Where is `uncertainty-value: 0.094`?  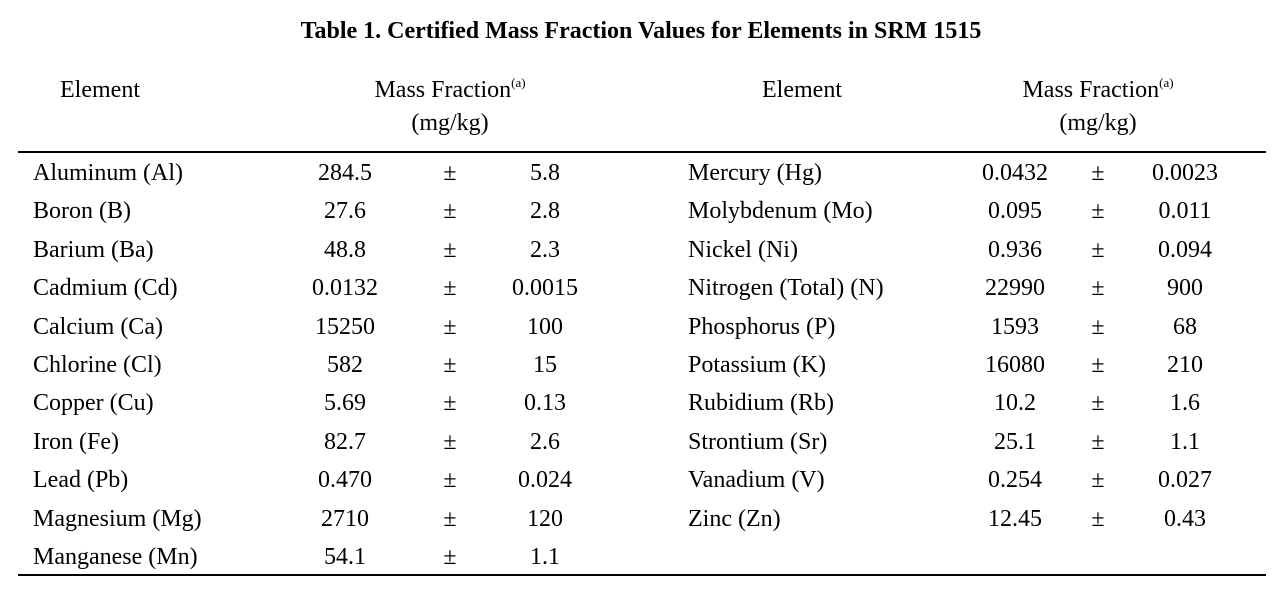 uncertainty-value: 0.094 is located at coordinates (1185, 249).